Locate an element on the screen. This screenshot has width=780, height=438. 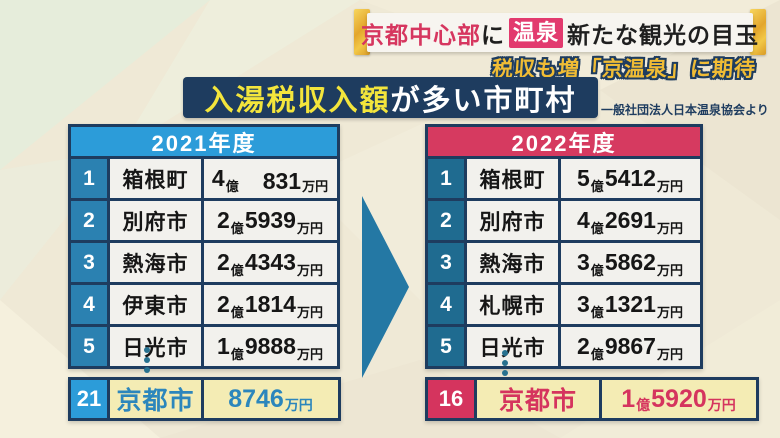
ellipsis-dots-right is located at coordinates (505, 363).